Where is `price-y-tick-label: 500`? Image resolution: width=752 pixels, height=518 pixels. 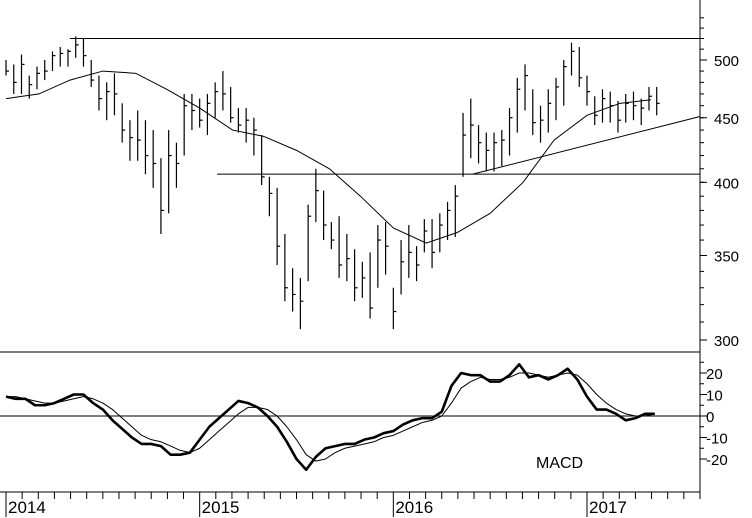
price-y-tick-label: 500 is located at coordinates (726, 61).